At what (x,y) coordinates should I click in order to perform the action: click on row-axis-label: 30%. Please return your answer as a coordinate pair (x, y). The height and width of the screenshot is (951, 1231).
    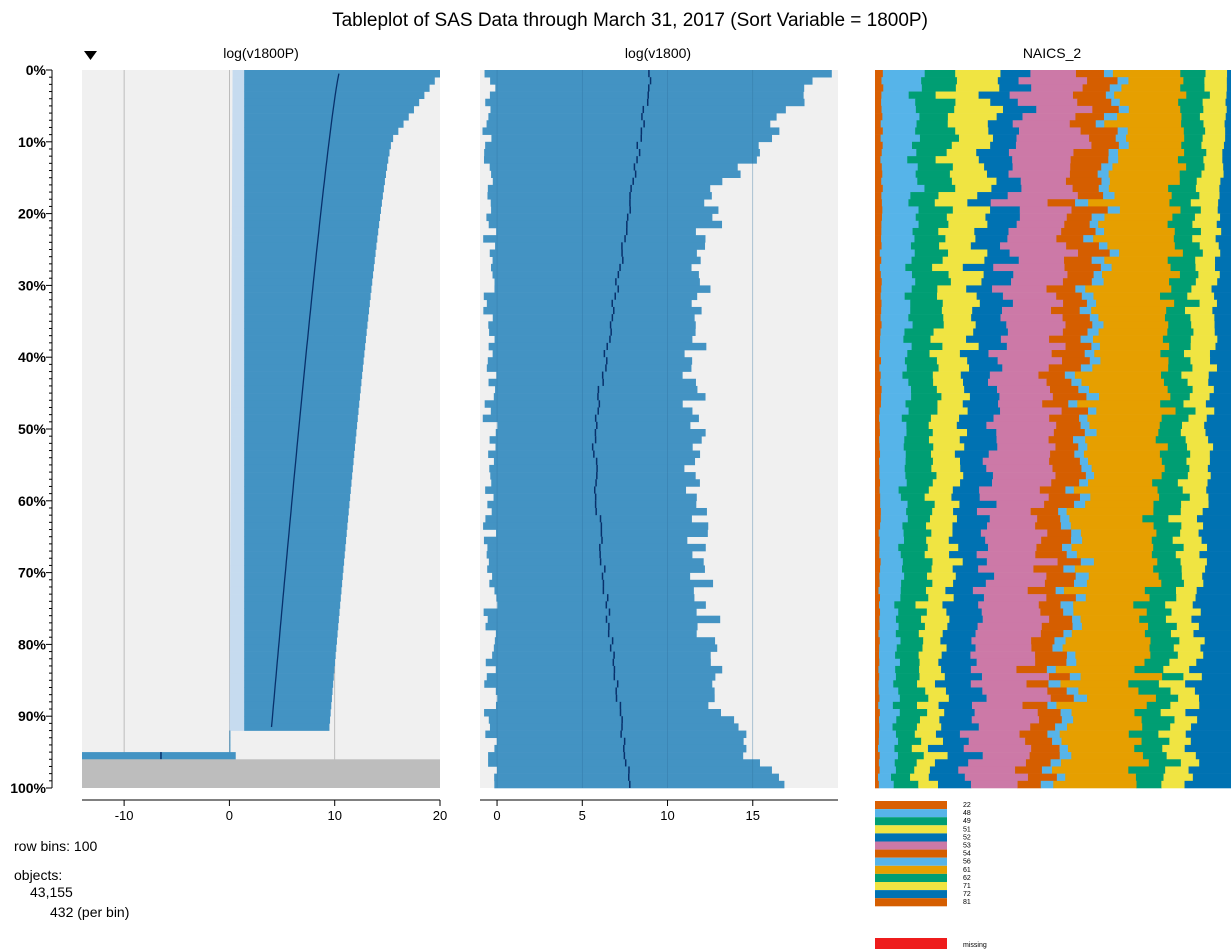
    Looking at the image, I should click on (32, 285).